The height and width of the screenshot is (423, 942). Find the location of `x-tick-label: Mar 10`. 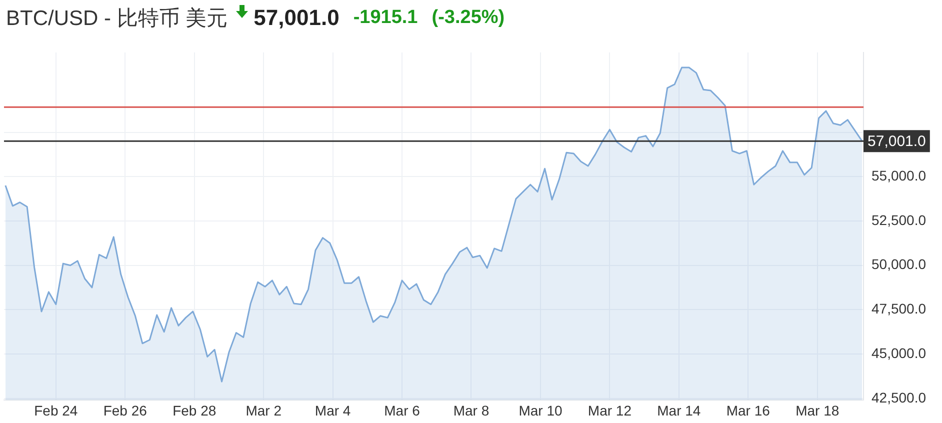

x-tick-label: Mar 10 is located at coordinates (540, 410).